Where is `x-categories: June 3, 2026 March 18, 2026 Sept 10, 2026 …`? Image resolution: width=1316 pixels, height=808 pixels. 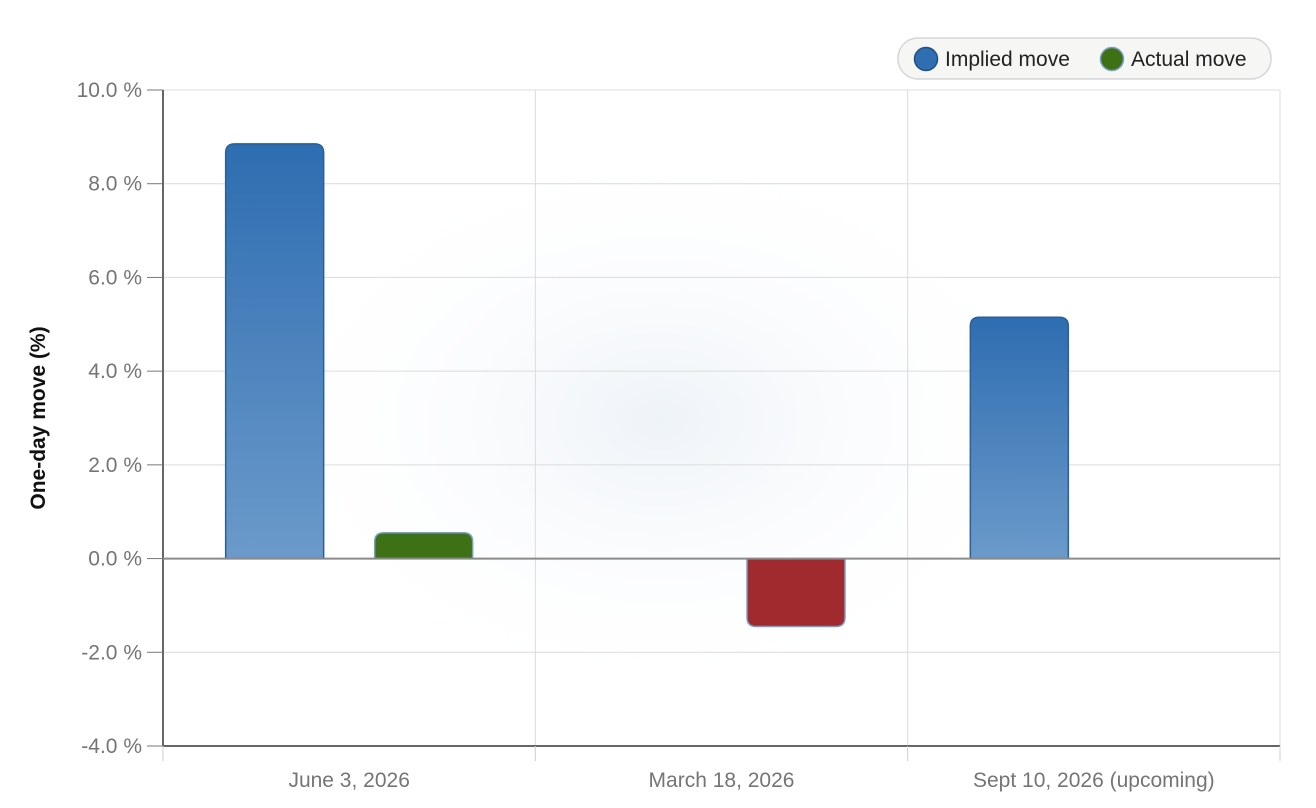
x-categories: June 3, 2026 March 18, 2026 Sept 10, 2026 … is located at coordinates (751, 780).